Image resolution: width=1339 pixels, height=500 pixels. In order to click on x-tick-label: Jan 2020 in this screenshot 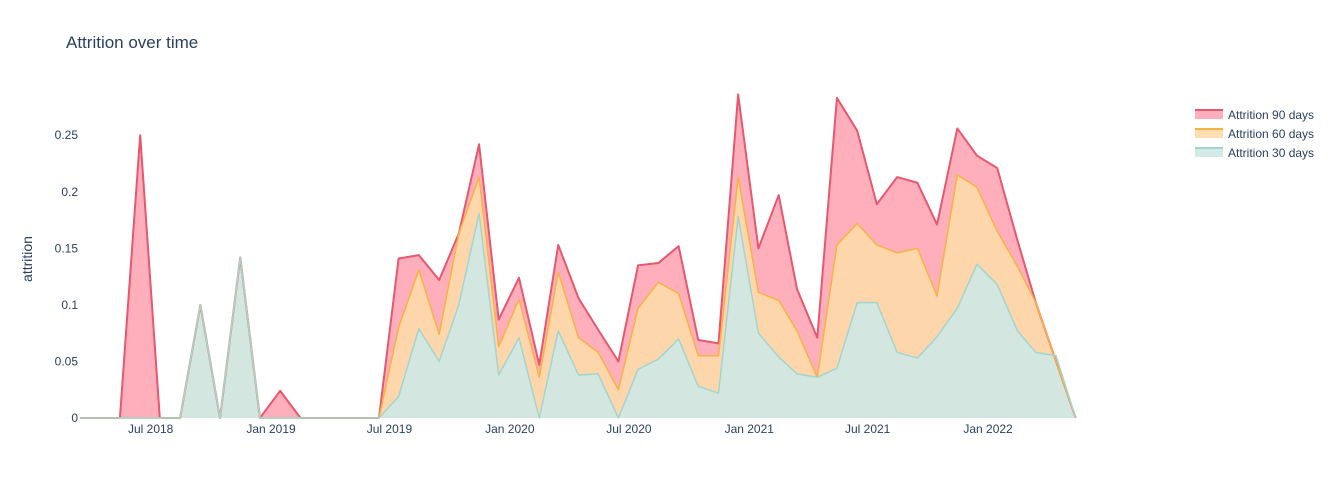, I will do `click(510, 429)`.